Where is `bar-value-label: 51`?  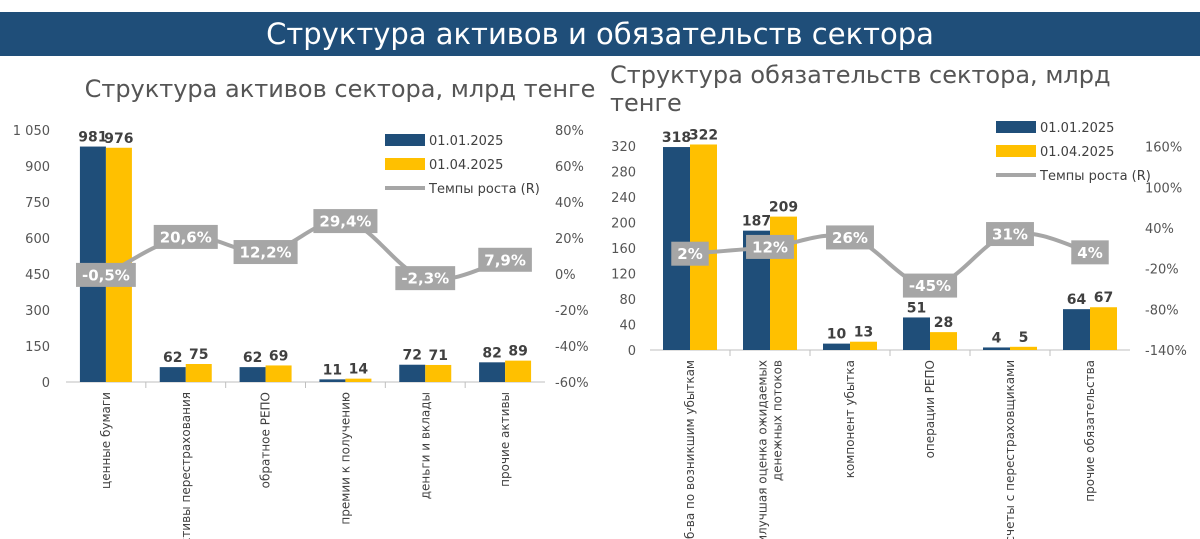 bar-value-label: 51 is located at coordinates (916, 308).